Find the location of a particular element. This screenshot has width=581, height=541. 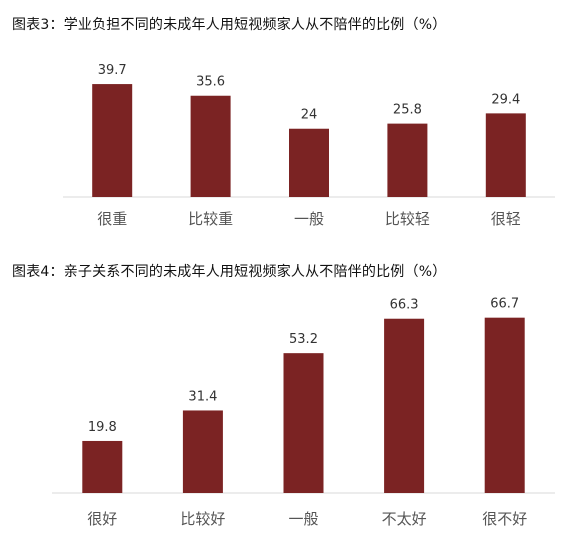

category-tick-label: 比较好 is located at coordinates (202, 519).